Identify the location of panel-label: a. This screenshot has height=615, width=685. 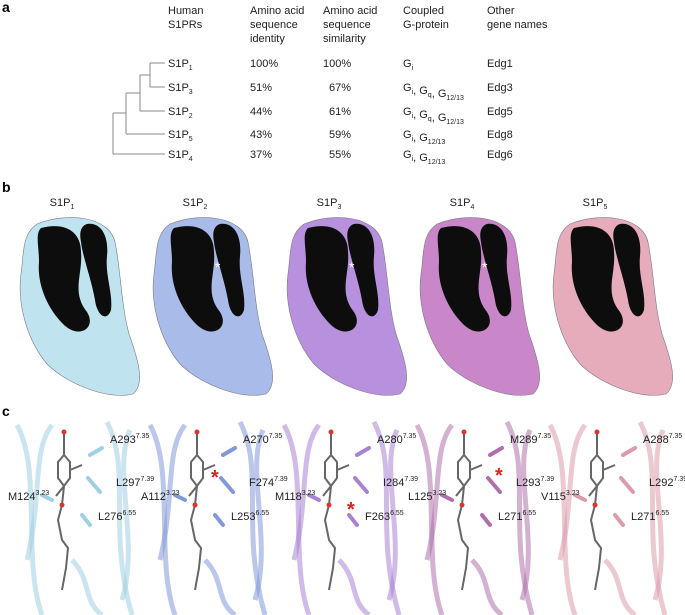
(6, 7).